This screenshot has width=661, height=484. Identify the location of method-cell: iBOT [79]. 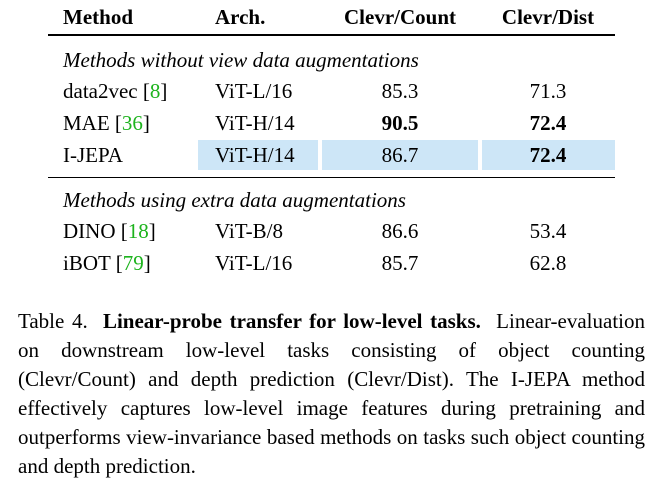
(107, 263).